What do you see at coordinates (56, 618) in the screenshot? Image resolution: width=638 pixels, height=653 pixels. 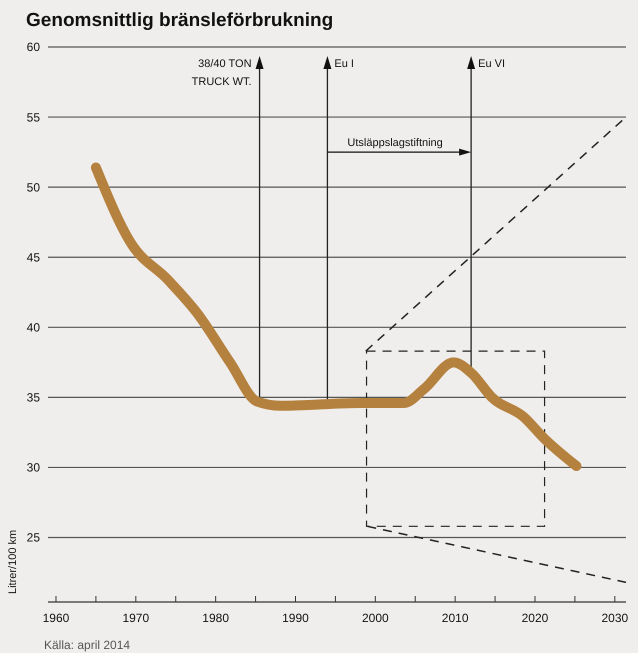 I see `x-tick-label: 1960` at bounding box center [56, 618].